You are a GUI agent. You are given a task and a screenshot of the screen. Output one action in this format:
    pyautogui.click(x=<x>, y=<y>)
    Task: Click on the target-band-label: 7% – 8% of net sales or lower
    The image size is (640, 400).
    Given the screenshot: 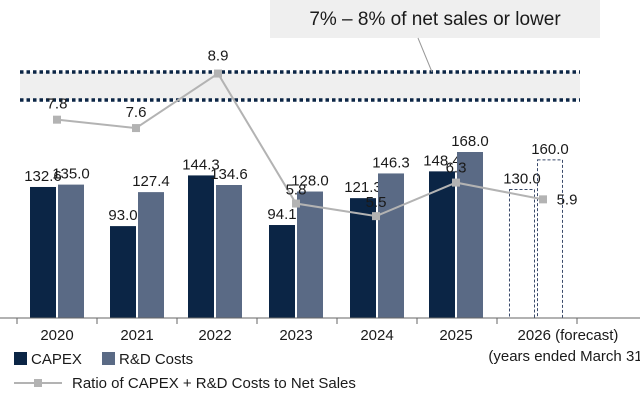 What is the action you would take?
    pyautogui.click(x=435, y=19)
    